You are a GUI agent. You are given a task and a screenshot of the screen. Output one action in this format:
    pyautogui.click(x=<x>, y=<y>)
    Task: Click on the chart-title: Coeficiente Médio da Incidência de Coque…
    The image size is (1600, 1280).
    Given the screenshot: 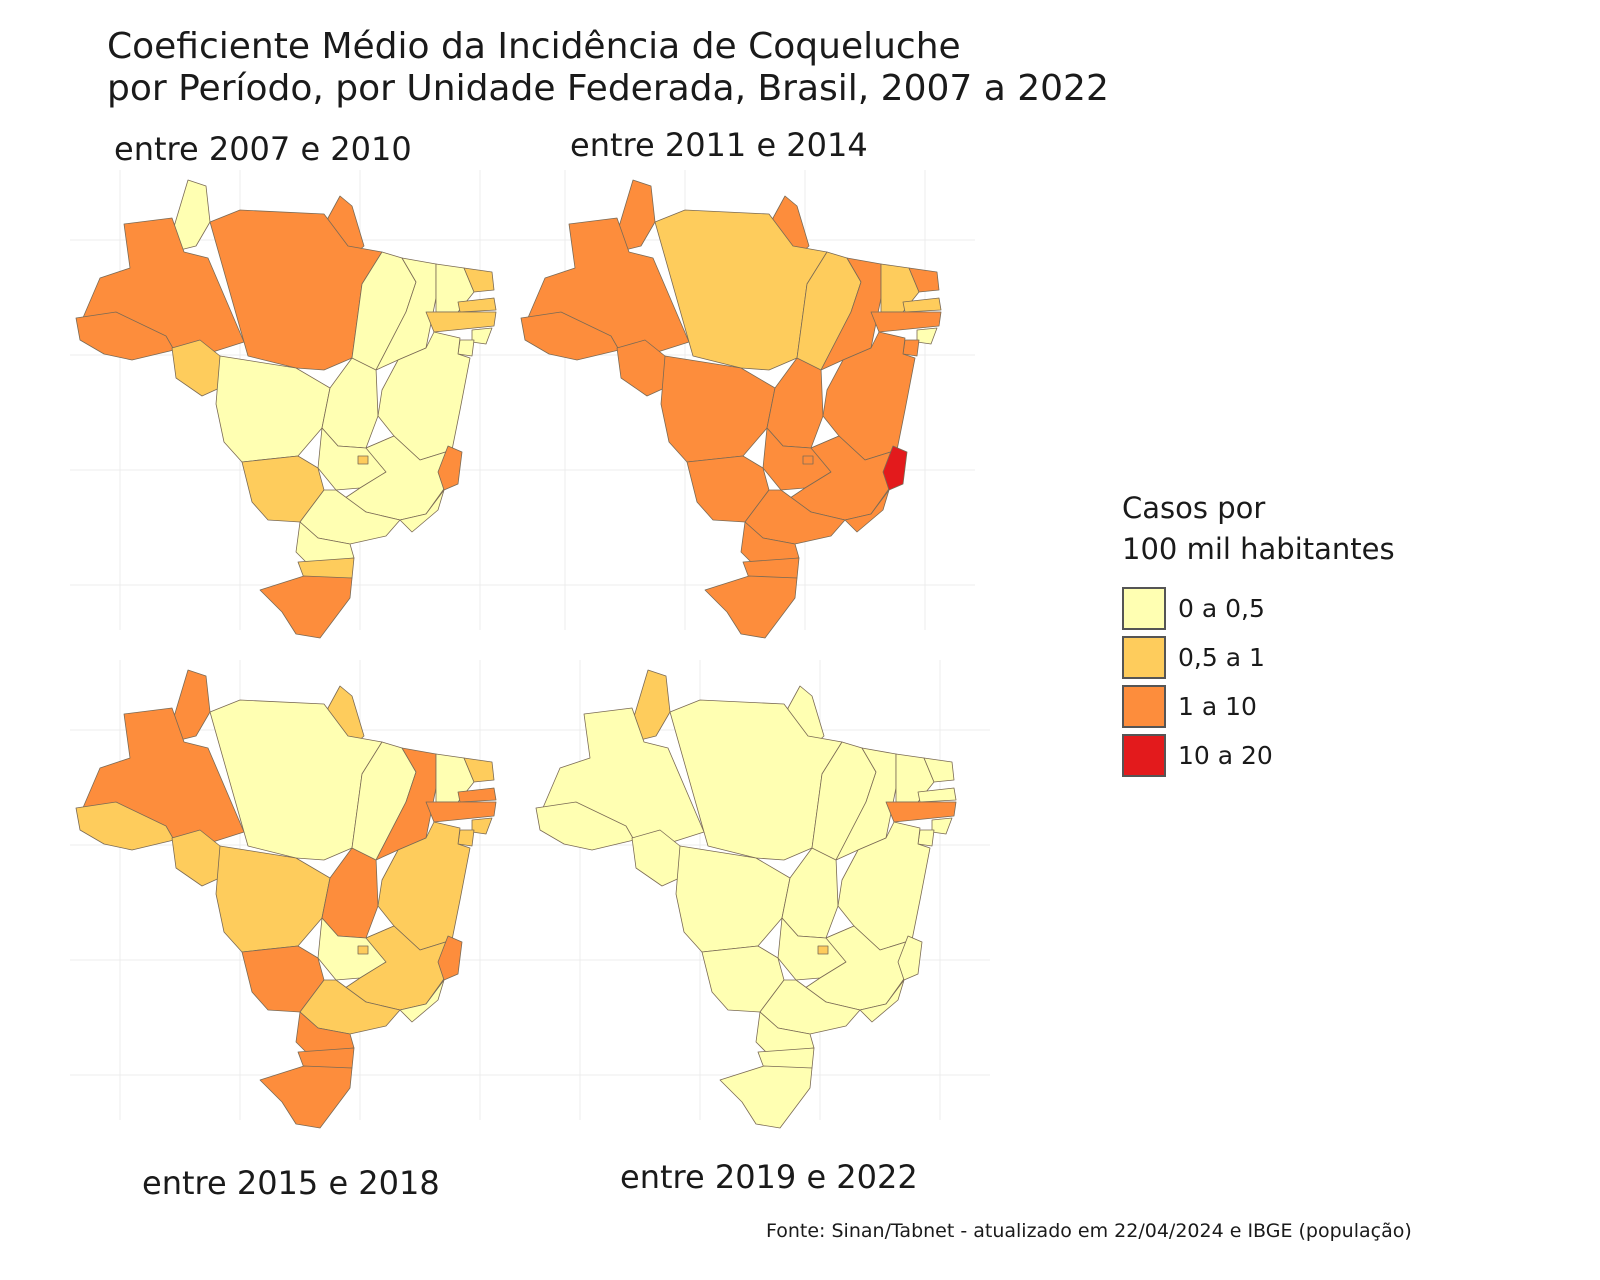 What is the action you would take?
    pyautogui.click(x=608, y=68)
    